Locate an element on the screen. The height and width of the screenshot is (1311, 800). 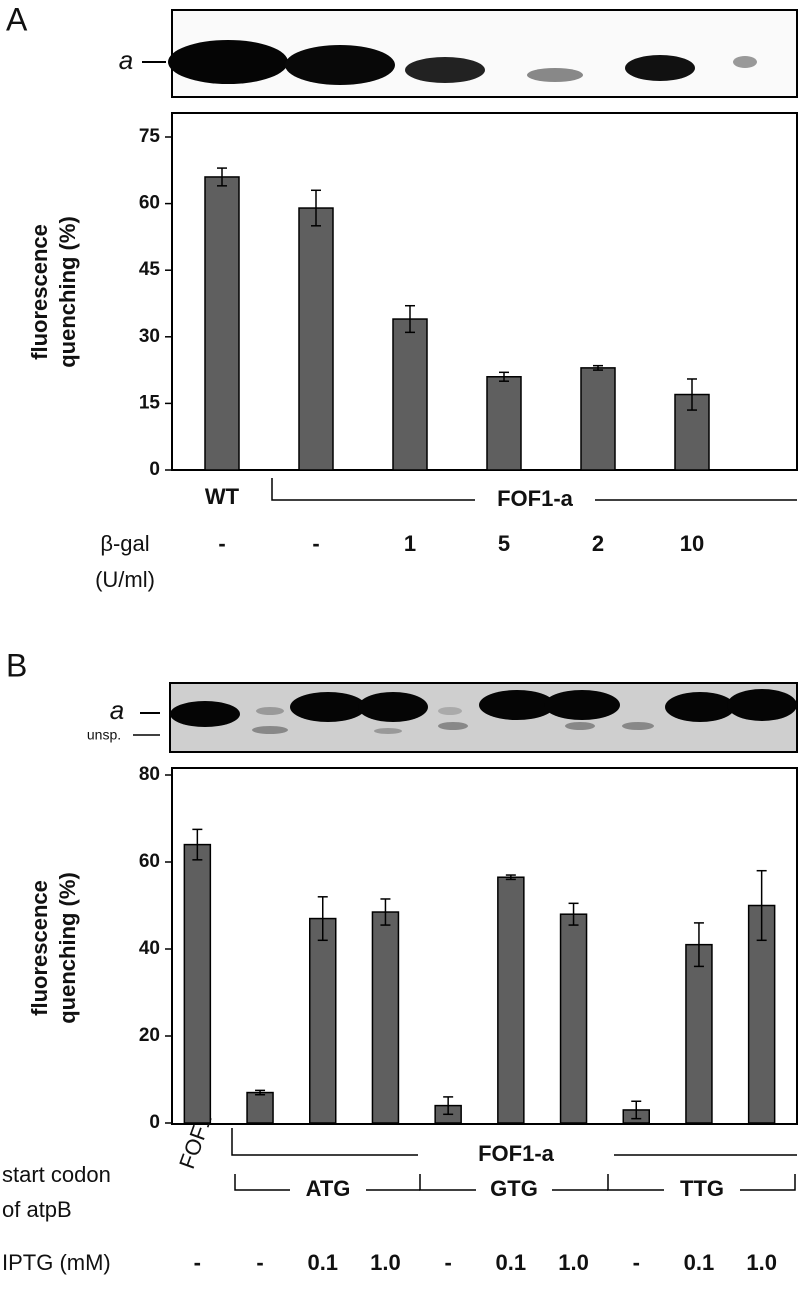
codon-label: GTG is located at coordinates (514, 1188).